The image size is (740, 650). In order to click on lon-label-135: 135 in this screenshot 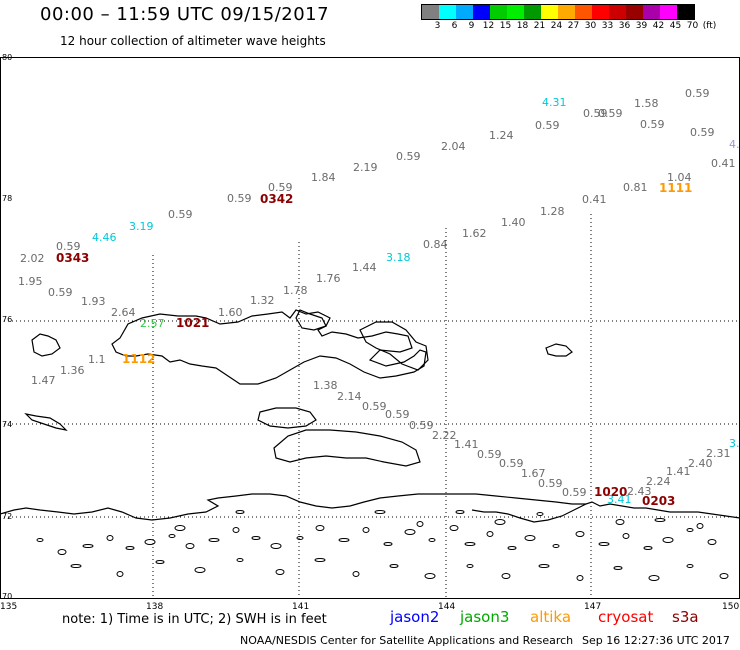, I will do `click(8, 607)`.